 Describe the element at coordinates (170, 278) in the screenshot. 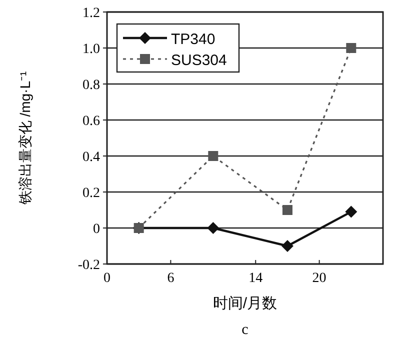

I see `x-tick-label: 6` at that location.